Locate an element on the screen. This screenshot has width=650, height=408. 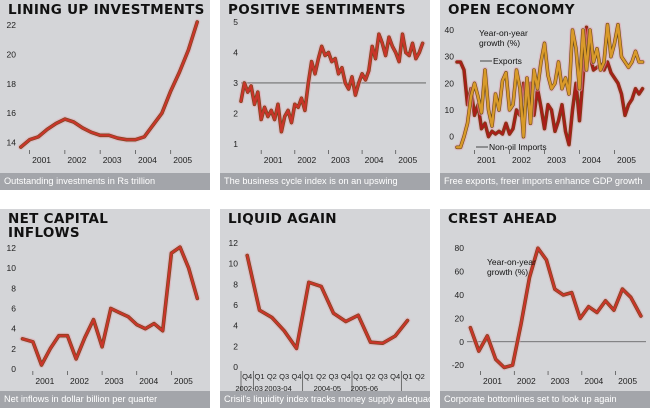
y-tick-label: 14 is located at coordinates (12, 143).